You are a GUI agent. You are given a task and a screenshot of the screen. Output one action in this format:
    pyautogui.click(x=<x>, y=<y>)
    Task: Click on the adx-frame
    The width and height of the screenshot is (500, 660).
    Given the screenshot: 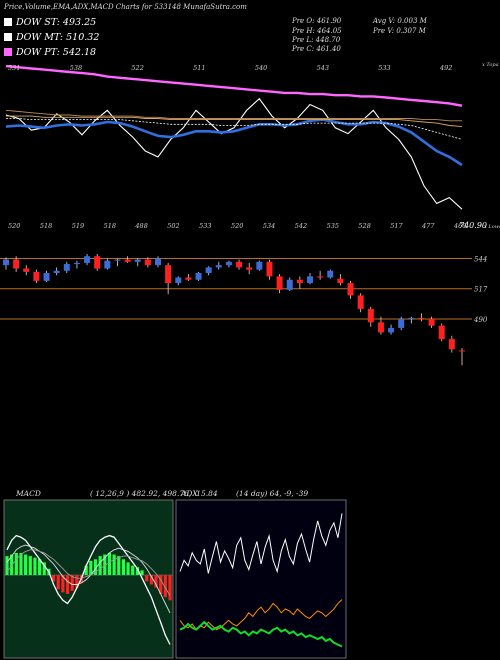 What is the action you would take?
    pyautogui.click(x=261, y=579)
    